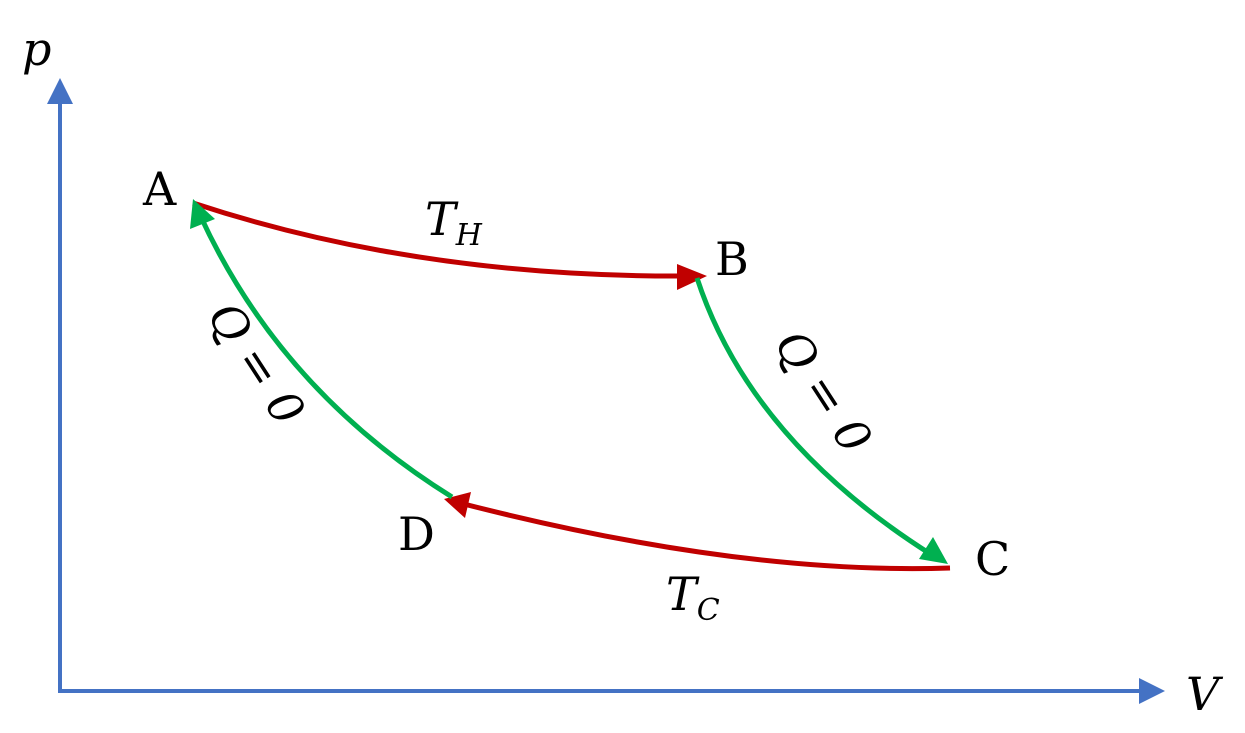 This screenshot has height=733, width=1245. Describe the element at coordinates (692, 277) in the screenshot. I see `isotherm-hot-arrowhead` at that location.